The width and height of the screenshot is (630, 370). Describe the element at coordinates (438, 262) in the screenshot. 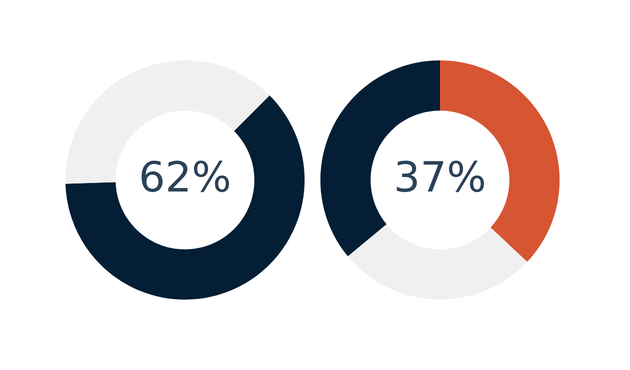

I see `donut-slice` at that location.